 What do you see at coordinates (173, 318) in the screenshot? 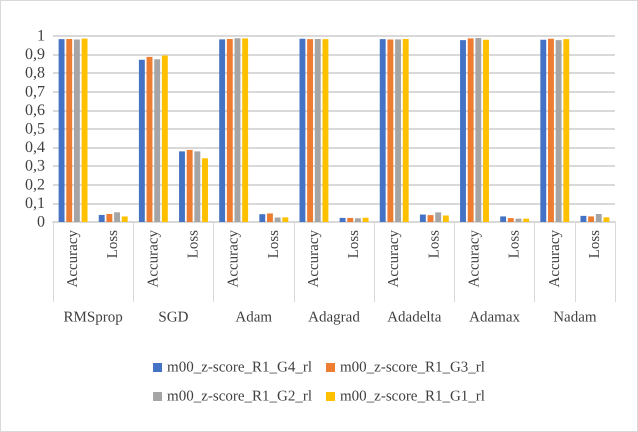
I see `text: SGD` at bounding box center [173, 318].